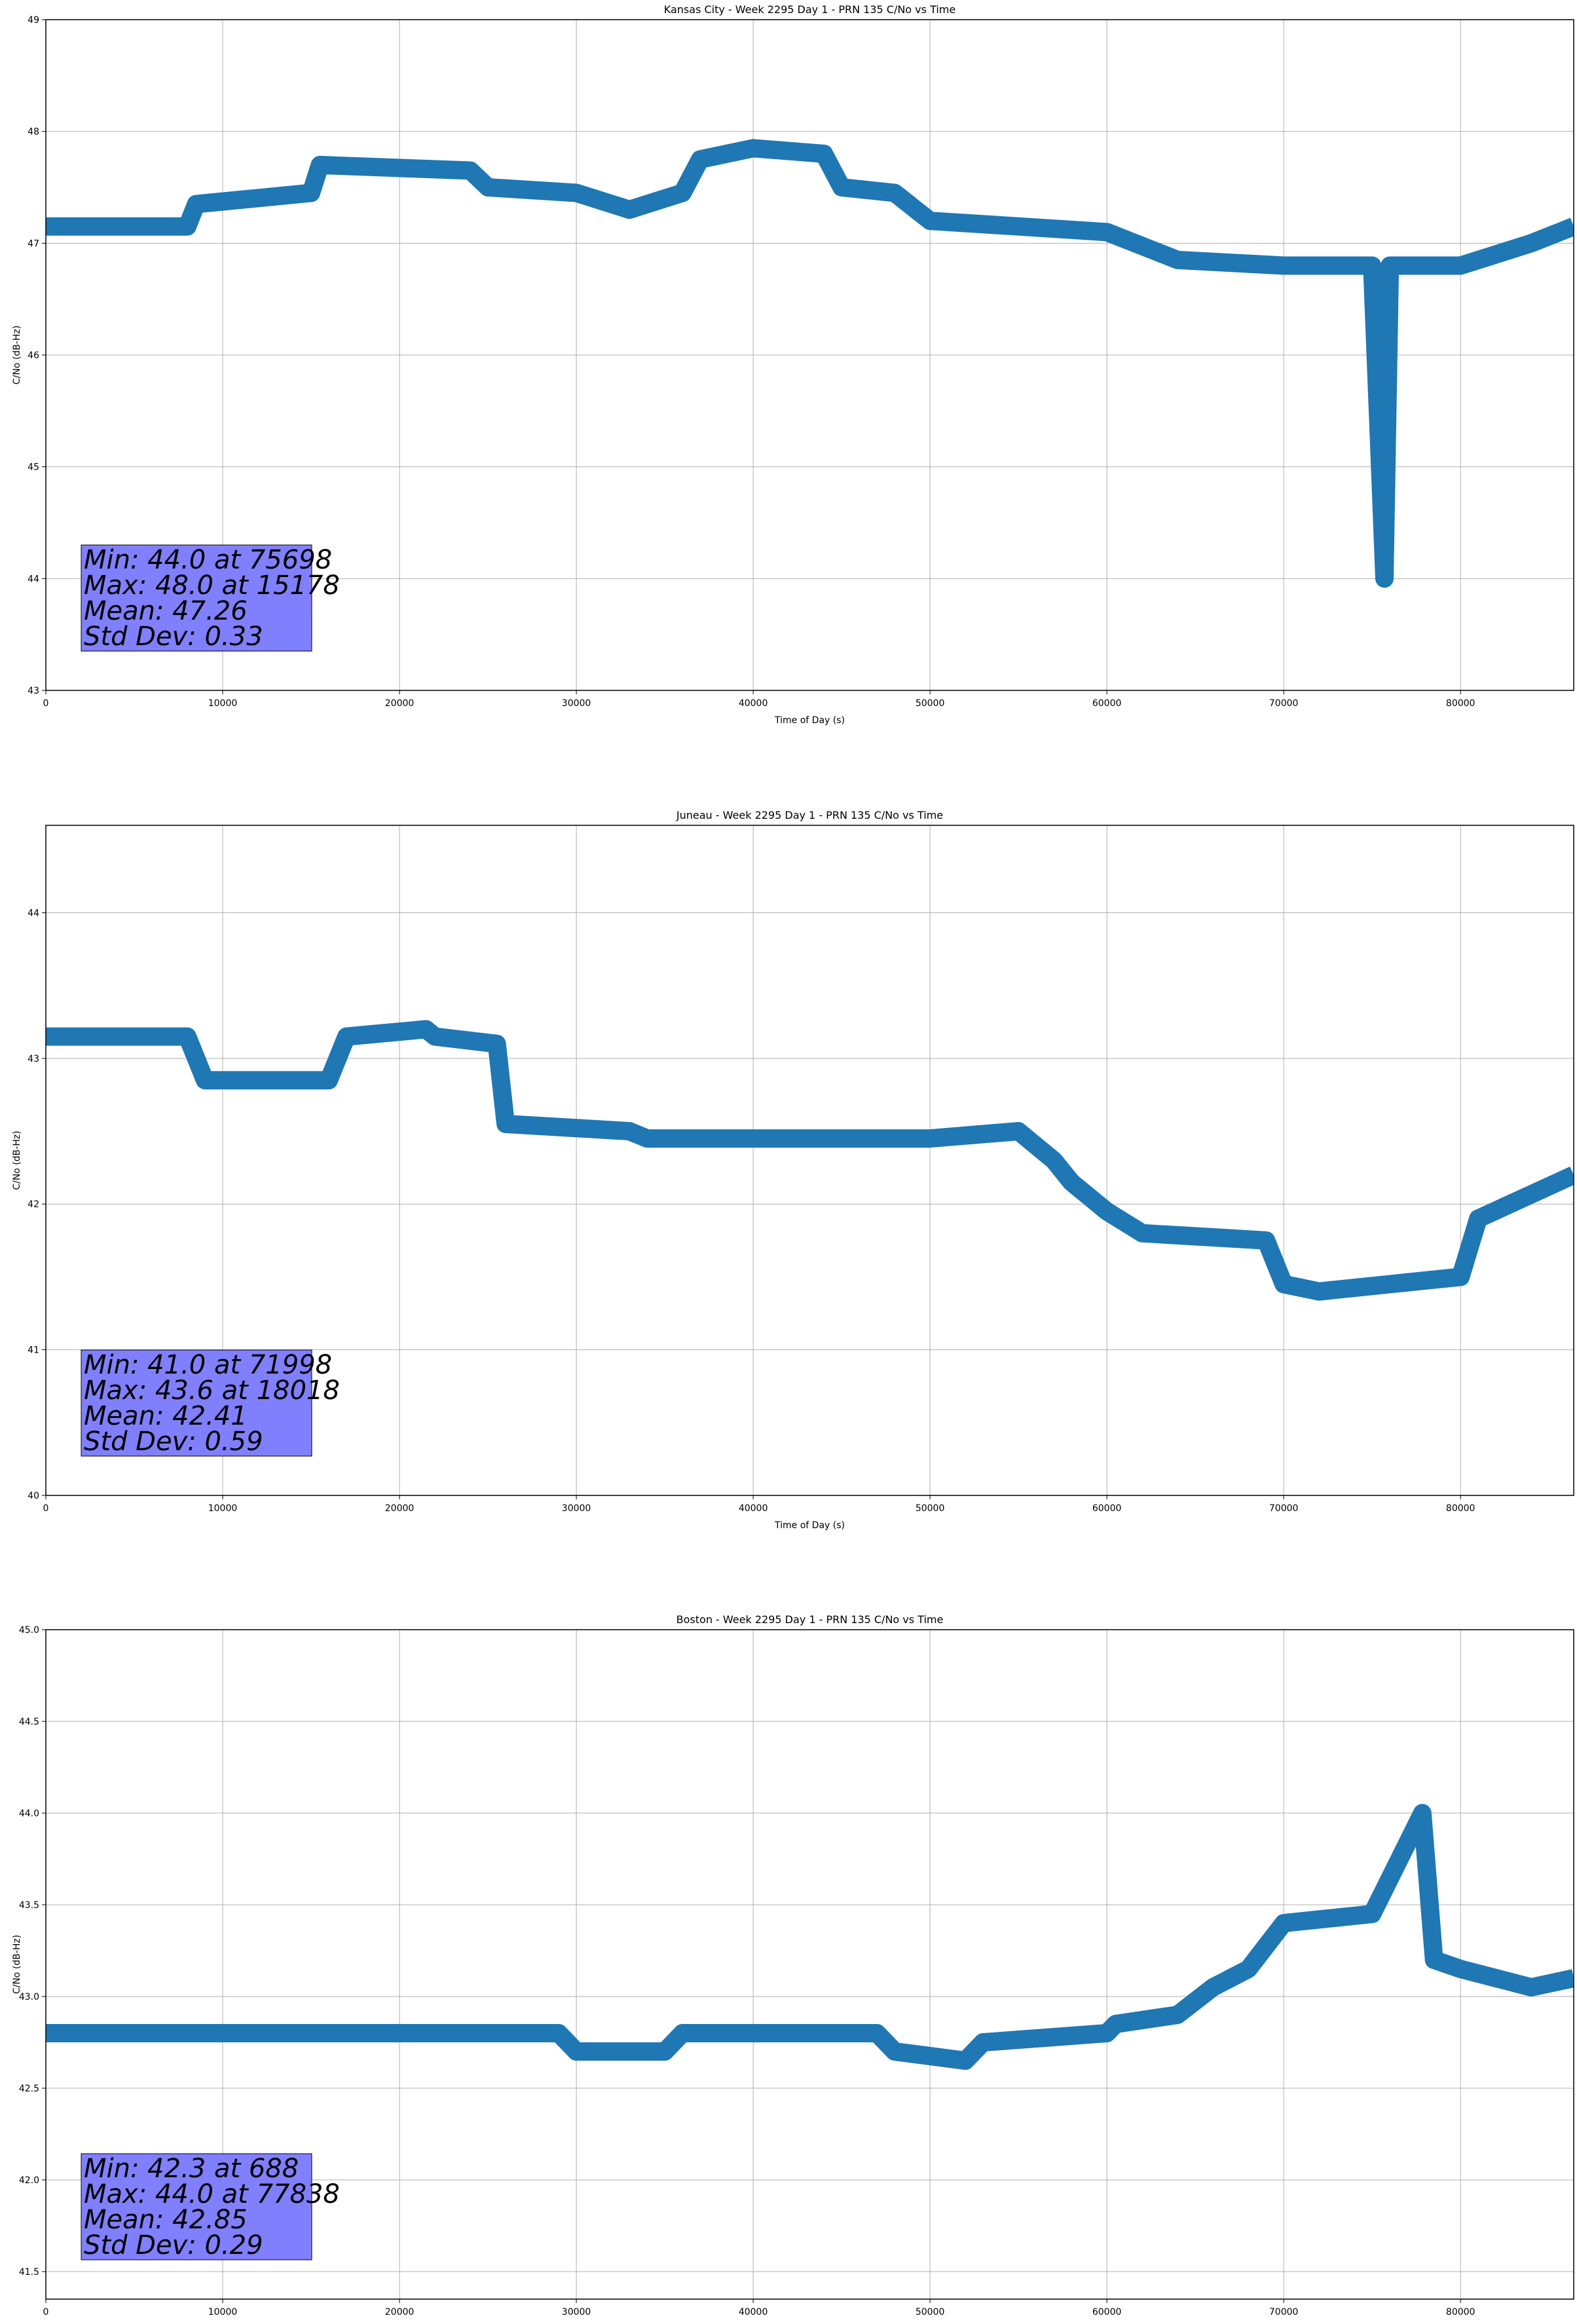 The image size is (1577, 2324). I want to click on y-tick-label: 41, so click(33, 1350).